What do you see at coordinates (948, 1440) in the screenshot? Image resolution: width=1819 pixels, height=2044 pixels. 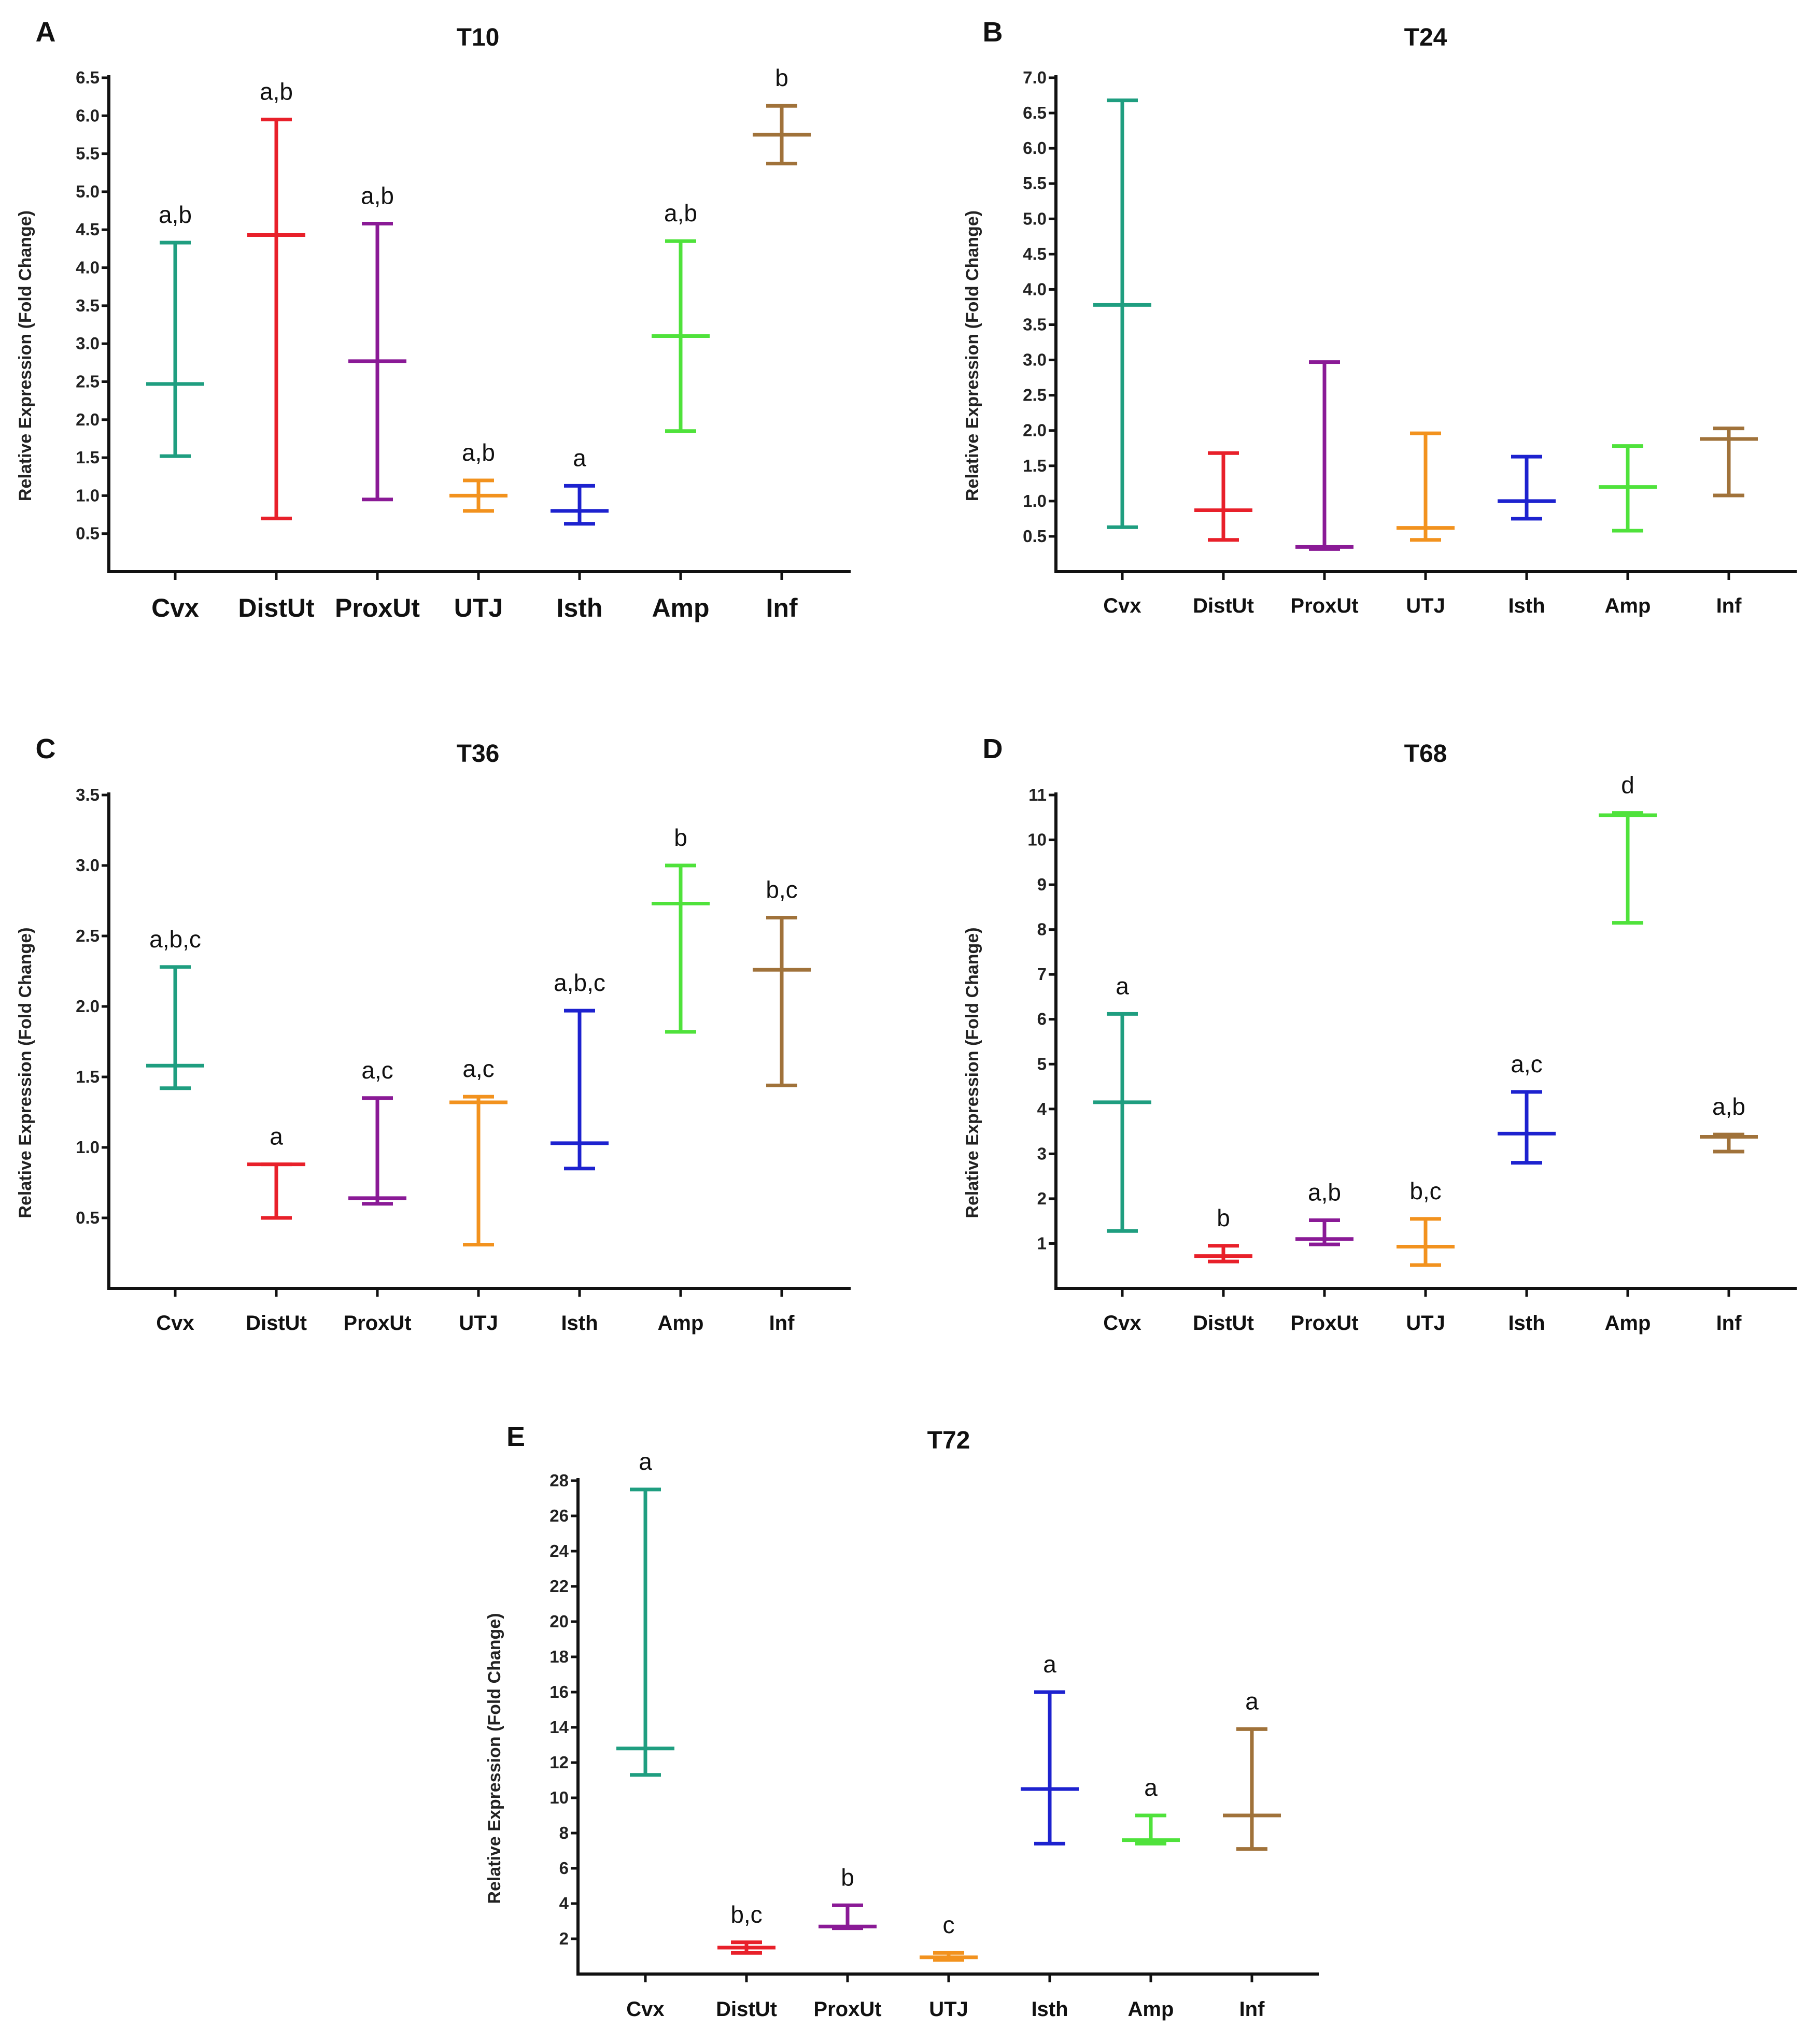 I see `chart-title: T72` at bounding box center [948, 1440].